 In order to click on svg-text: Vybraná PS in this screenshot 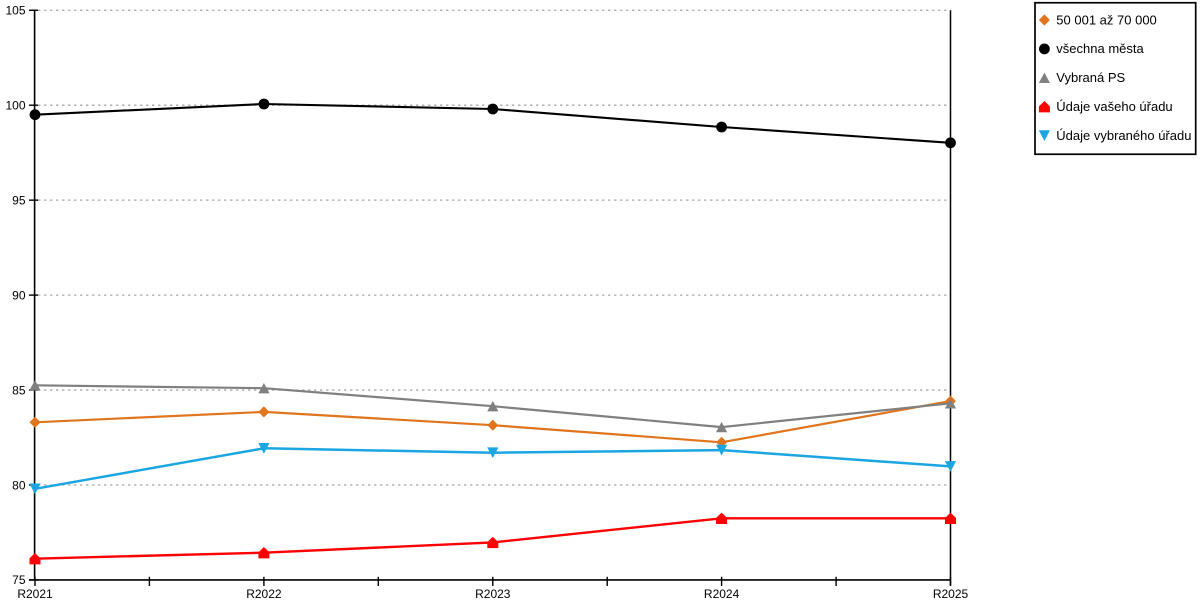, I will do `click(1090, 77)`.